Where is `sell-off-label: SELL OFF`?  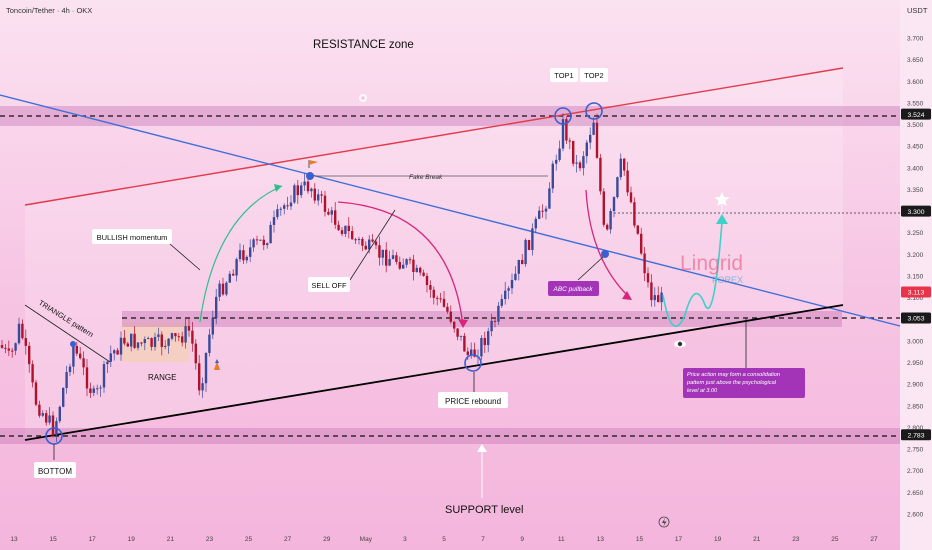
sell-off-label: SELL OFF is located at coordinates (329, 284).